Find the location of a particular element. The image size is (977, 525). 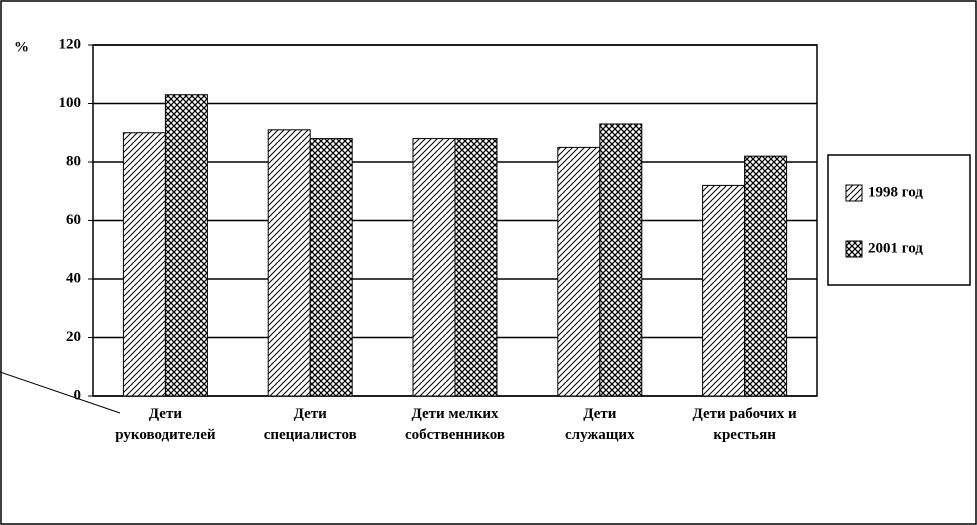

legend-label: 1998 год is located at coordinates (895, 192).